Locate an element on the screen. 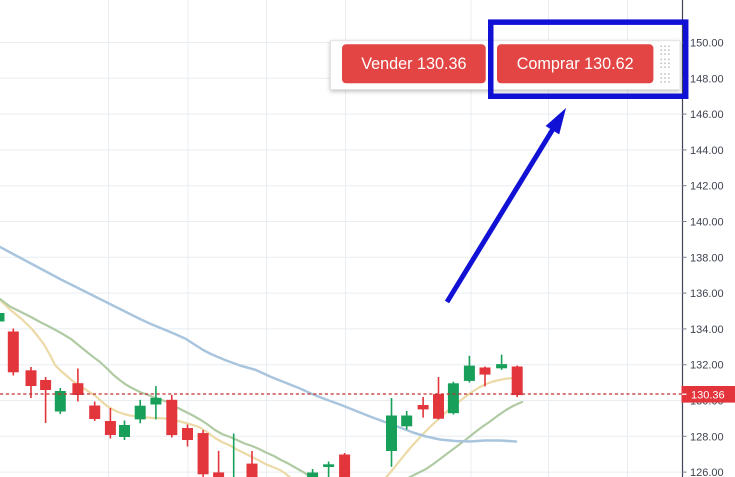  svg-text: 150.00 is located at coordinates (707, 44).